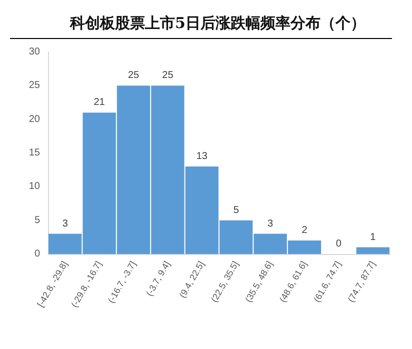 The width and height of the screenshot is (412, 349). Describe the element at coordinates (218, 23) in the screenshot. I see `chart-title: 科创板股票上市5日后涨跌幅频率分布（个）` at that location.